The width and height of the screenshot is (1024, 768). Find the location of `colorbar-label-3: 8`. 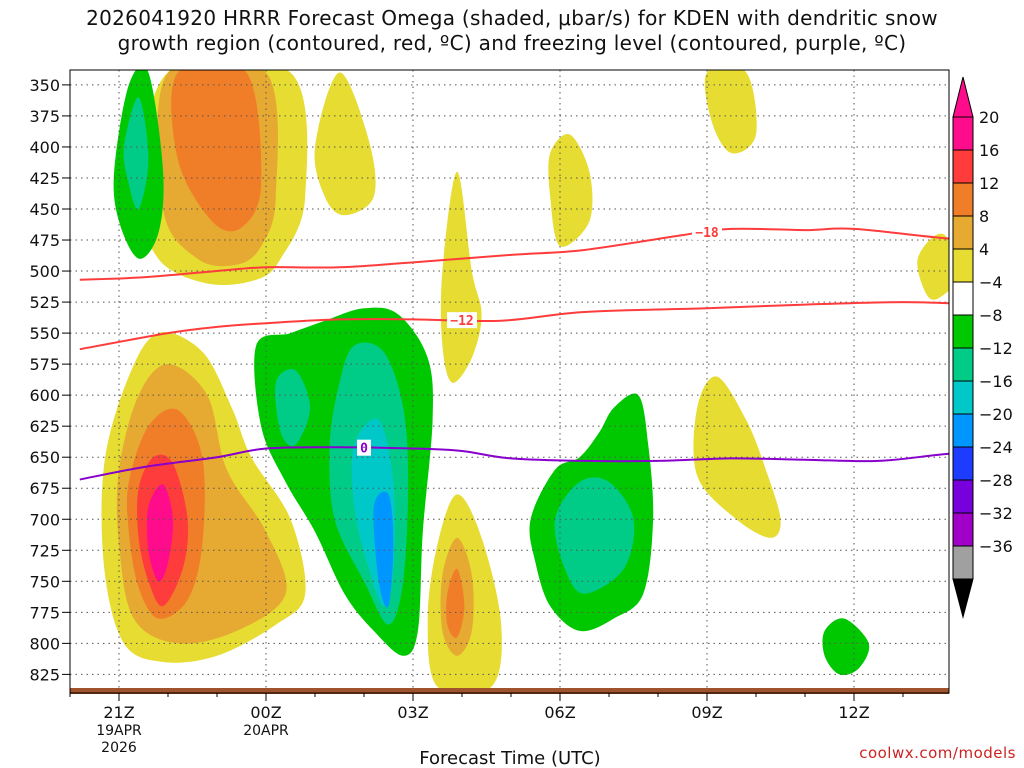

colorbar-label-3: 8 is located at coordinates (984, 216).